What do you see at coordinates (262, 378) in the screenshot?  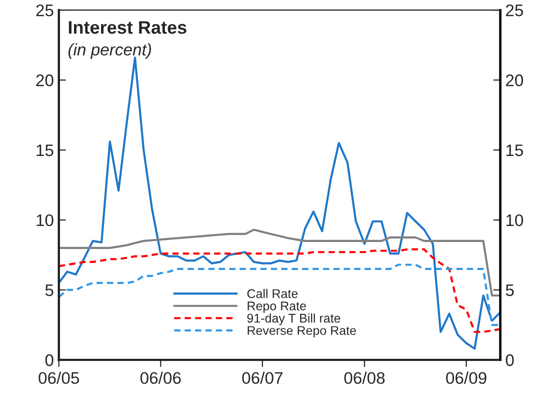 I see `x-tick-label: 06/07` at bounding box center [262, 378].